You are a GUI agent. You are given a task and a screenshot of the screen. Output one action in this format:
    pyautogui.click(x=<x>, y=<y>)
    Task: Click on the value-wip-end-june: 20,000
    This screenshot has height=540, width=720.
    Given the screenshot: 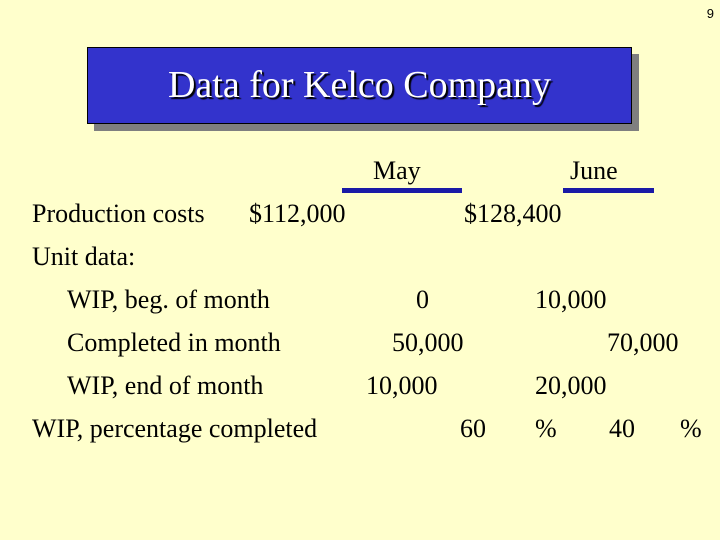 What is the action you would take?
    pyautogui.click(x=571, y=385)
    